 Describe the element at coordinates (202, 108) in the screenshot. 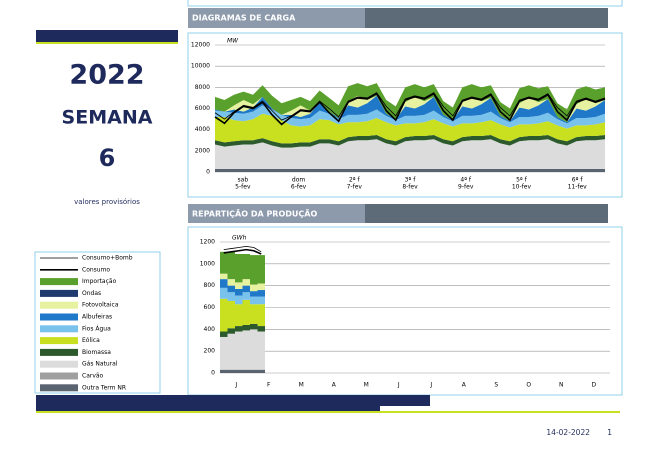

I see `y-tick-label: 6000` at that location.